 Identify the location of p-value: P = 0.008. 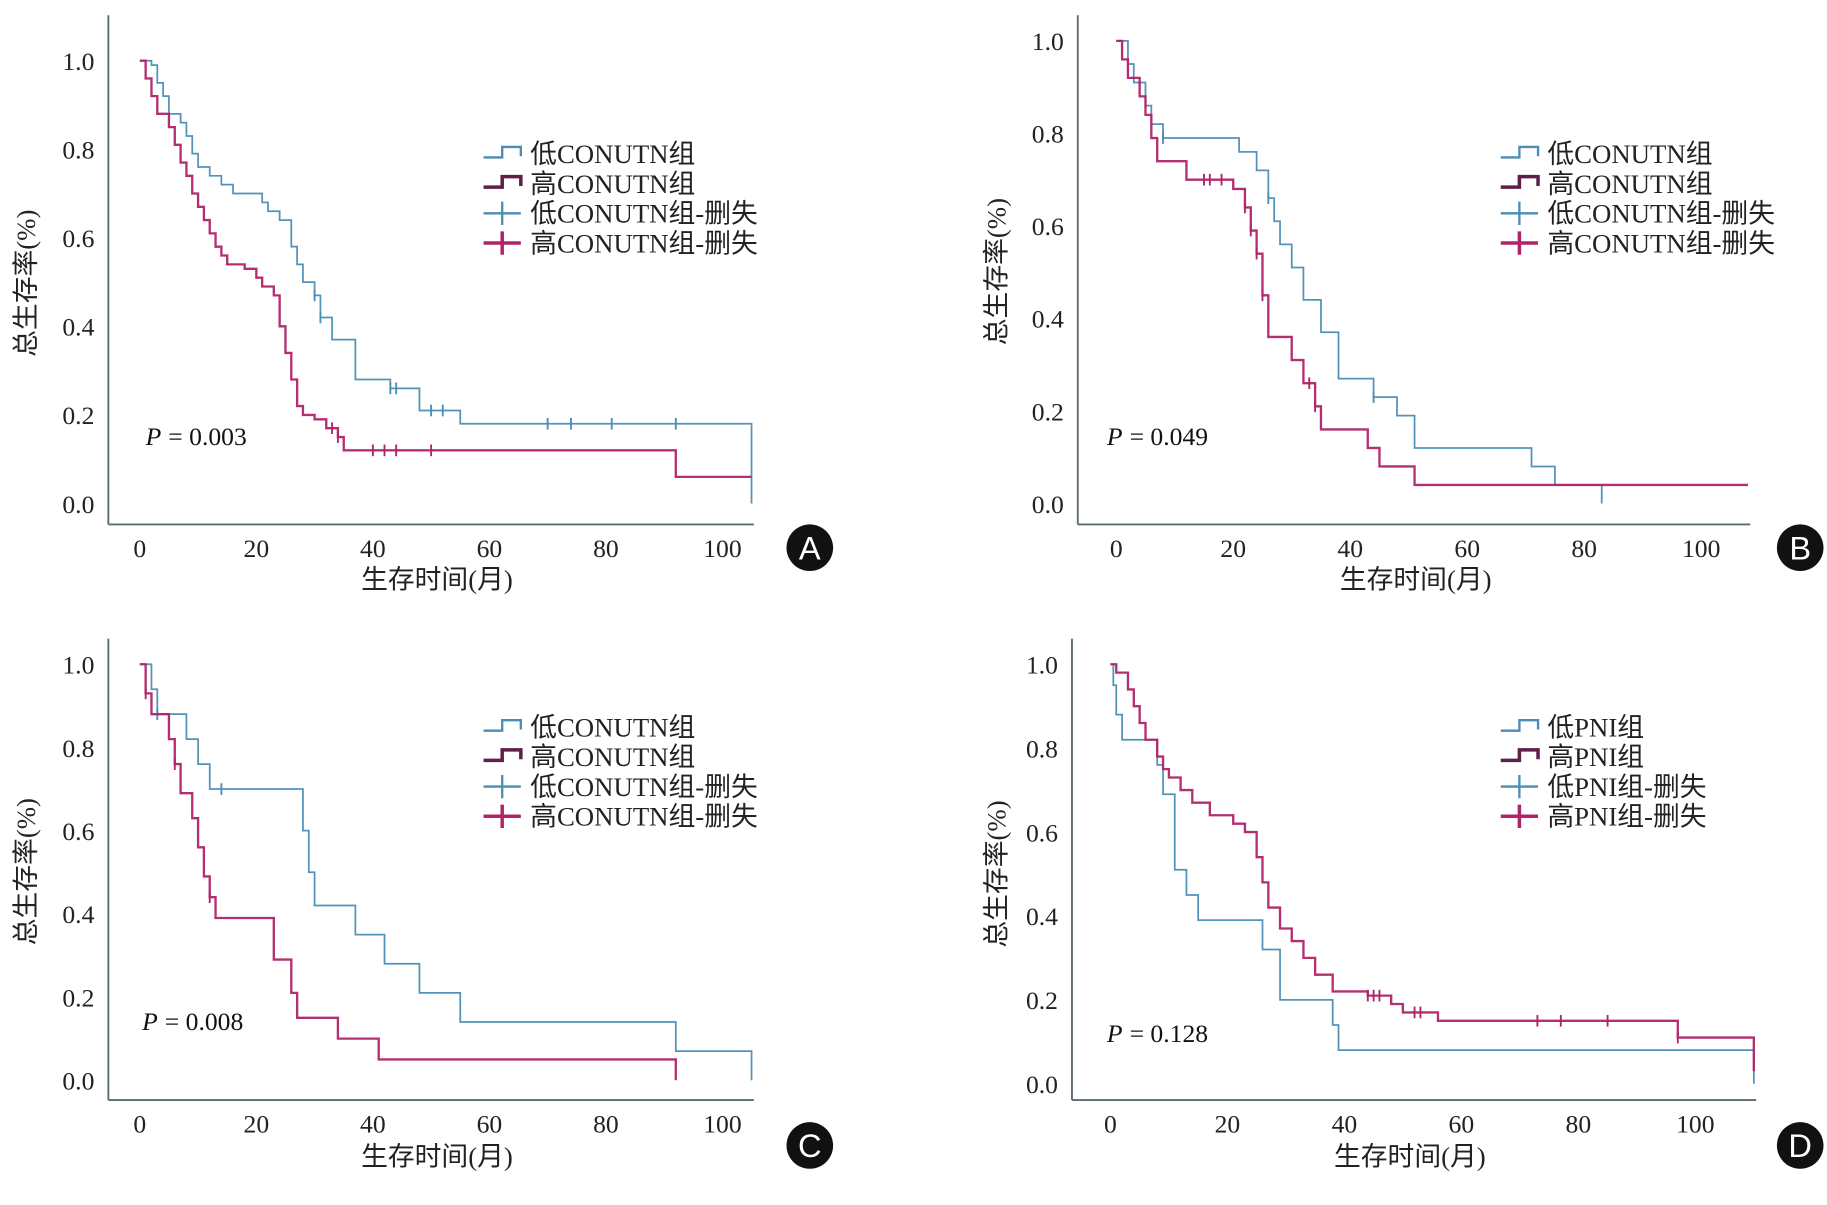
(192, 1021).